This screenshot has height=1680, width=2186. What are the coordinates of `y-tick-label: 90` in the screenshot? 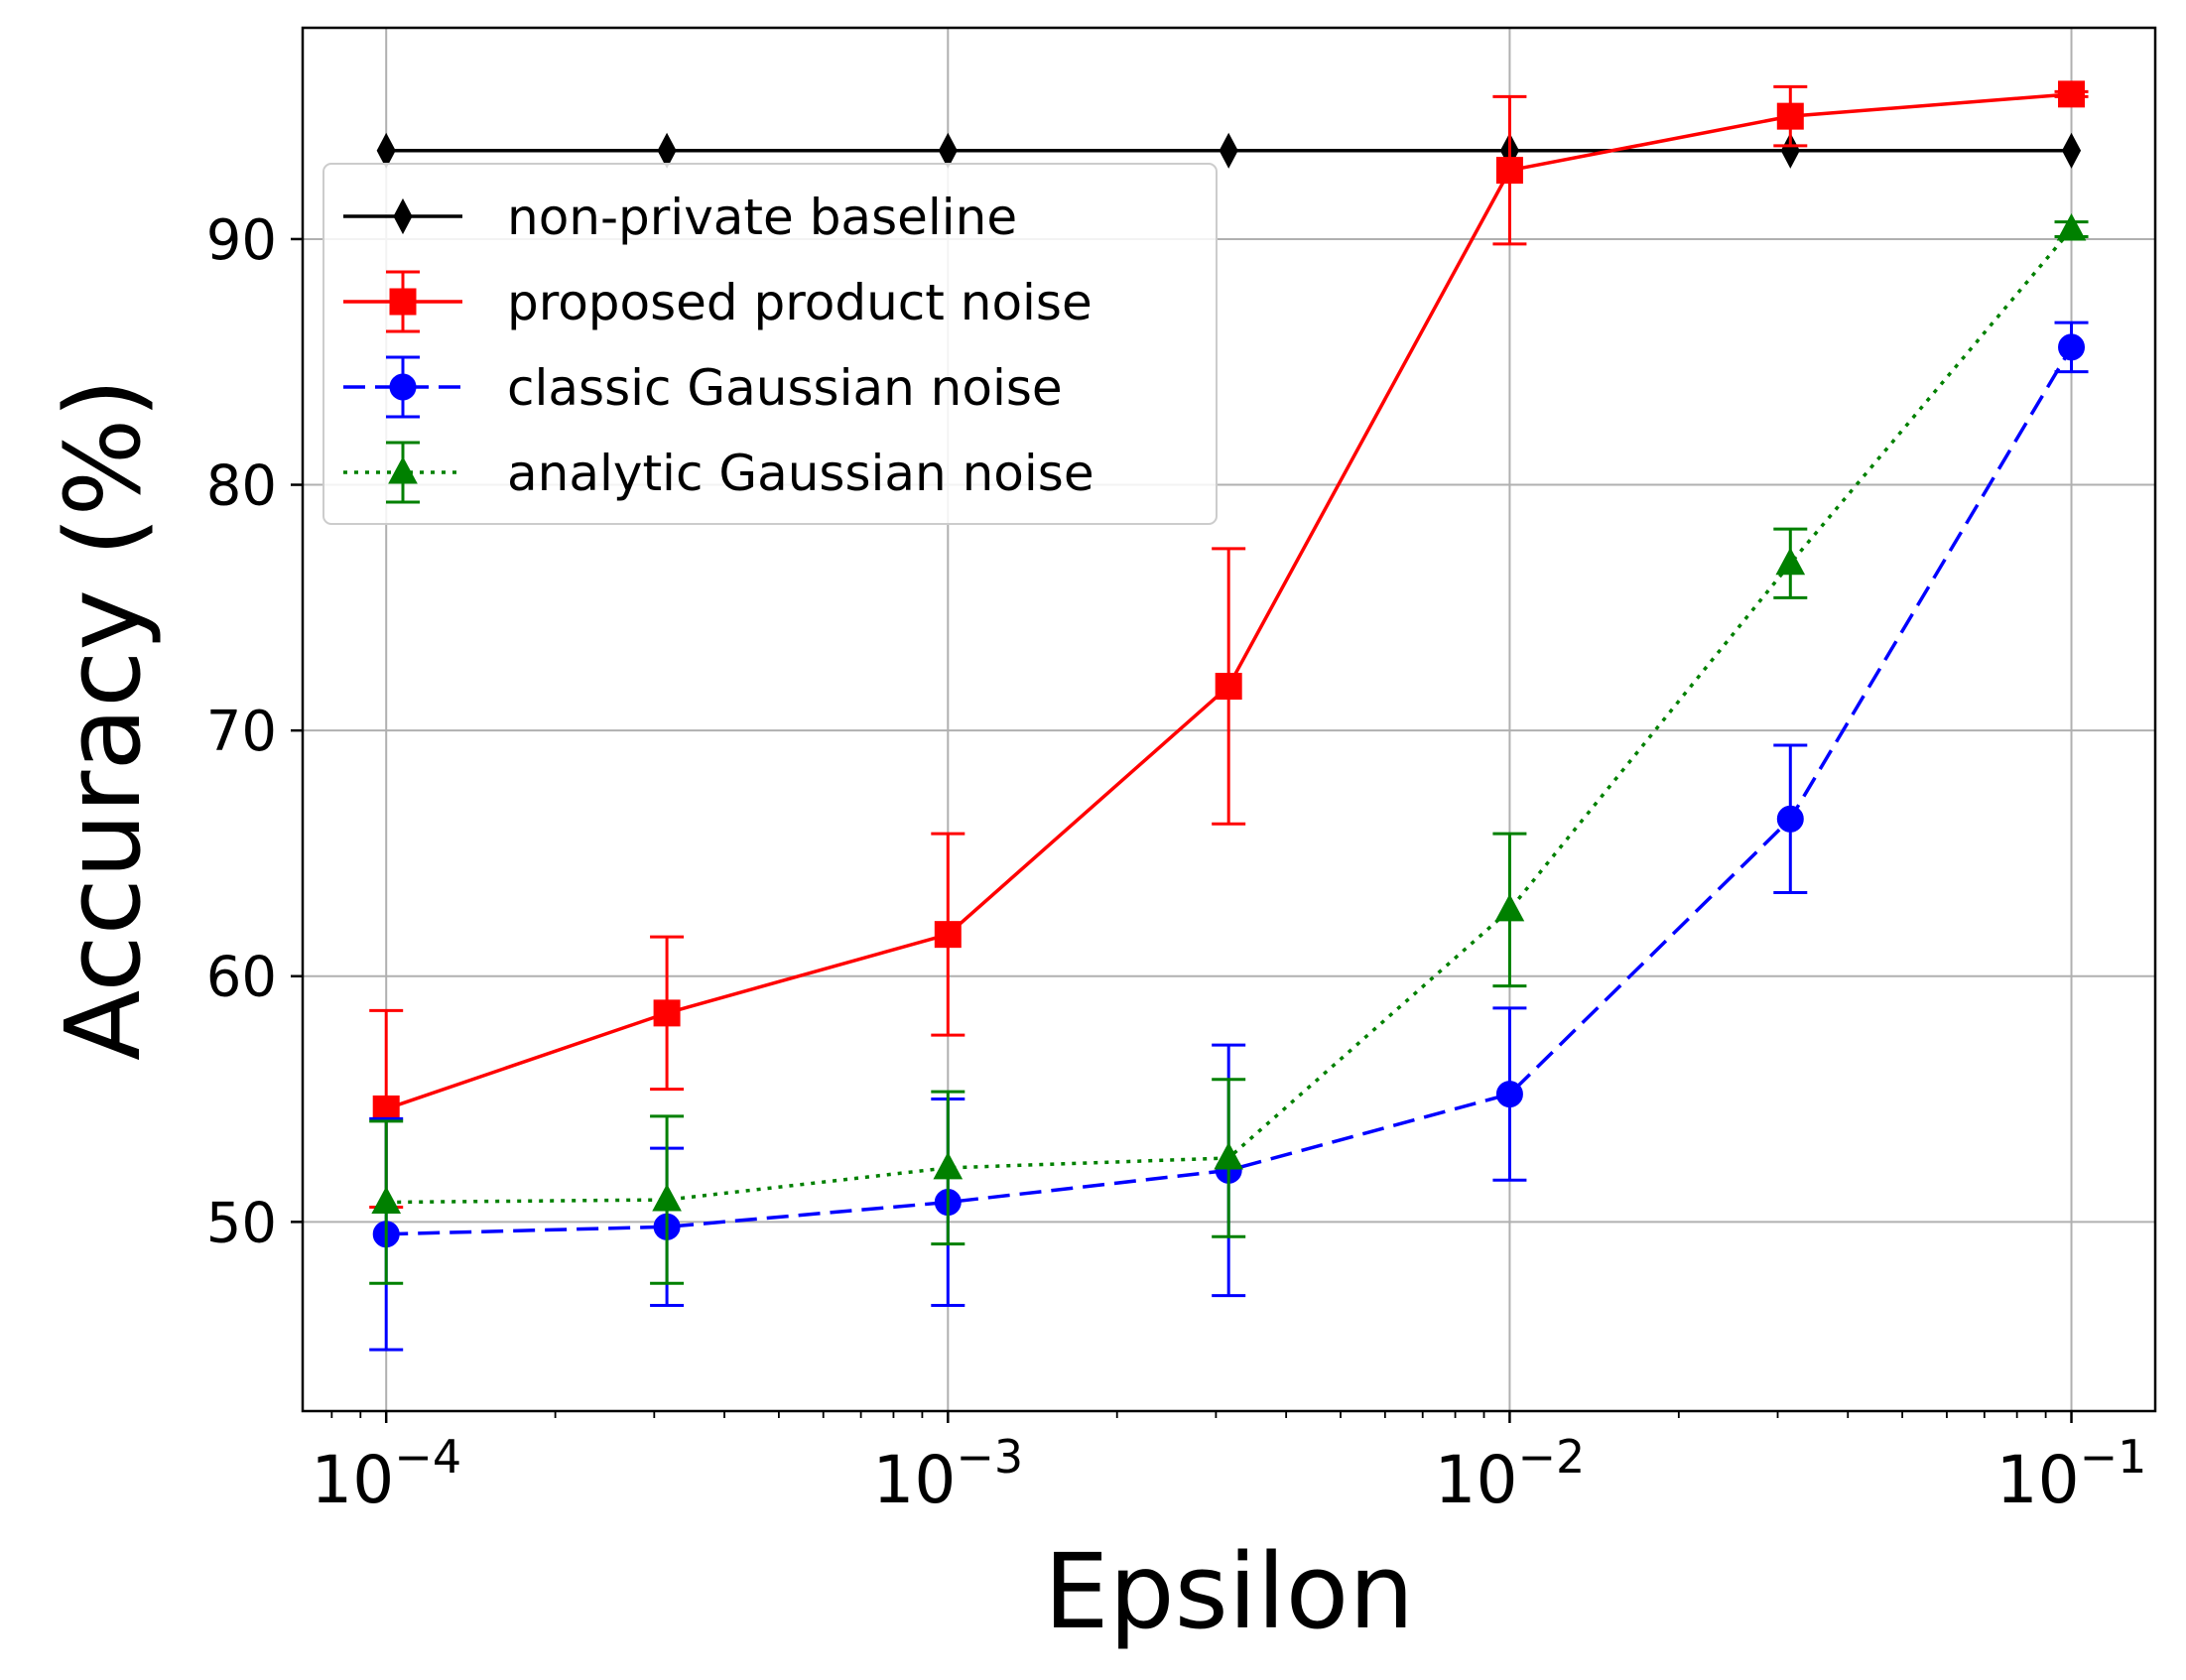 It's located at (242, 240).